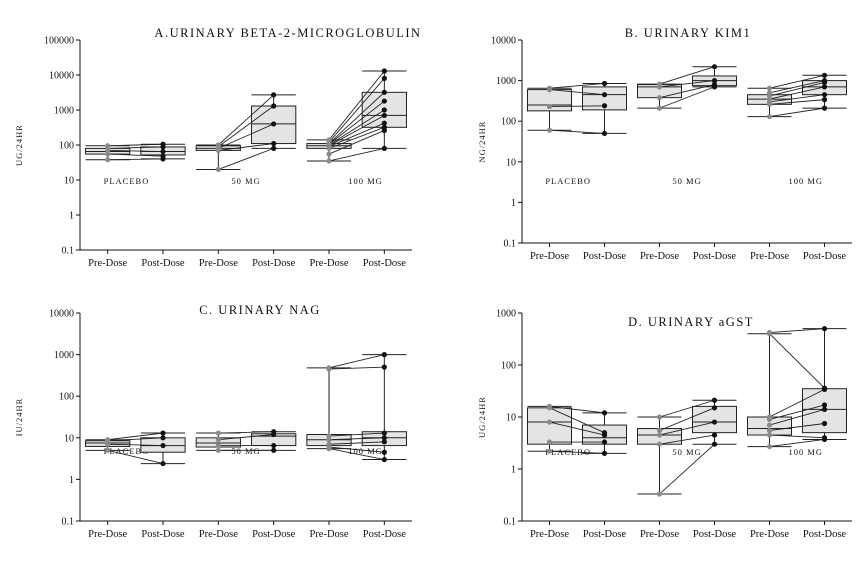 This screenshot has width=867, height=561. Describe the element at coordinates (688, 33) in the screenshot. I see `chart-title: B. URINARY KIM1` at that location.